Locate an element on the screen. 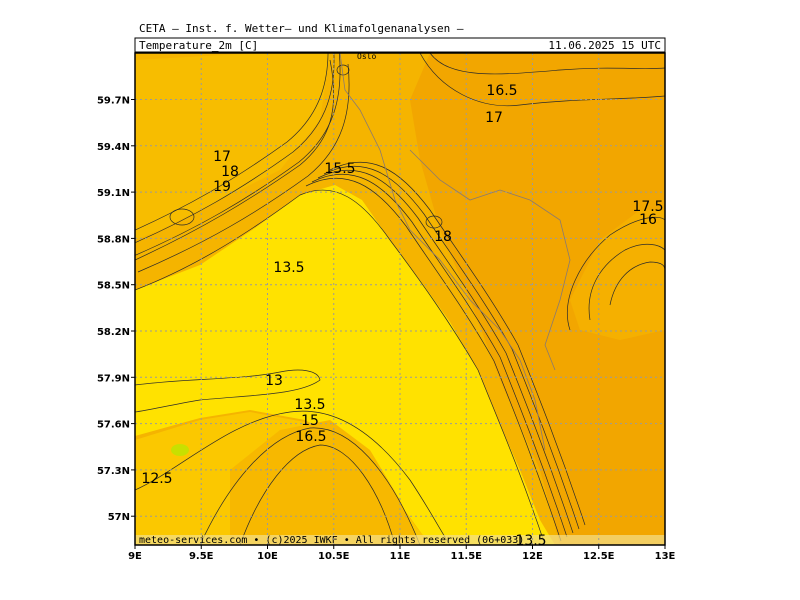 The height and width of the screenshot is (600, 800). lon-label: 9E is located at coordinates (135, 556).